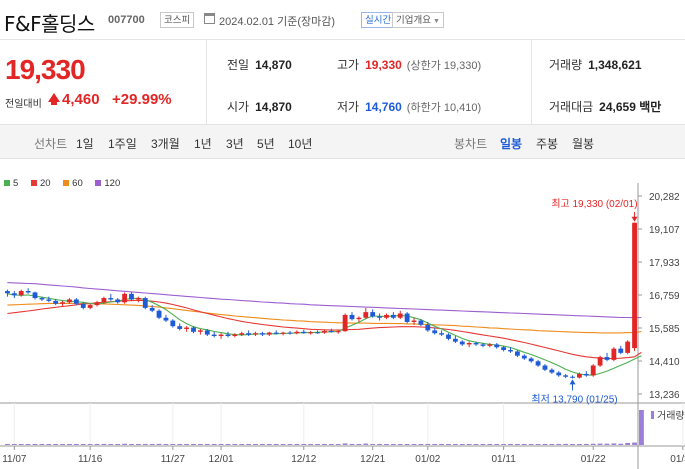 The height and width of the screenshot is (469, 685). What do you see at coordinates (511, 144) in the screenshot?
I see `tab-daily: 일봉` at bounding box center [511, 144].